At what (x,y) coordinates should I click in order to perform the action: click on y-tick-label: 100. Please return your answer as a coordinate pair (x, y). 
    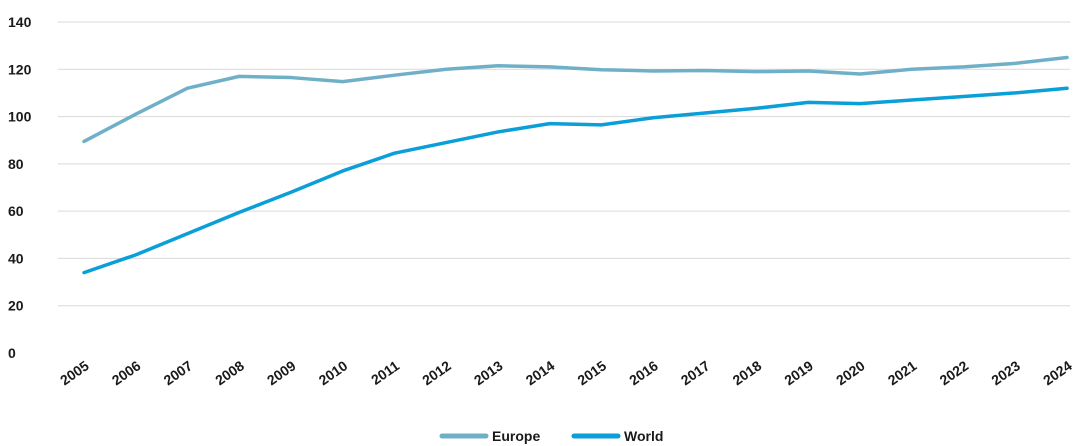
    Looking at the image, I should click on (20, 117).